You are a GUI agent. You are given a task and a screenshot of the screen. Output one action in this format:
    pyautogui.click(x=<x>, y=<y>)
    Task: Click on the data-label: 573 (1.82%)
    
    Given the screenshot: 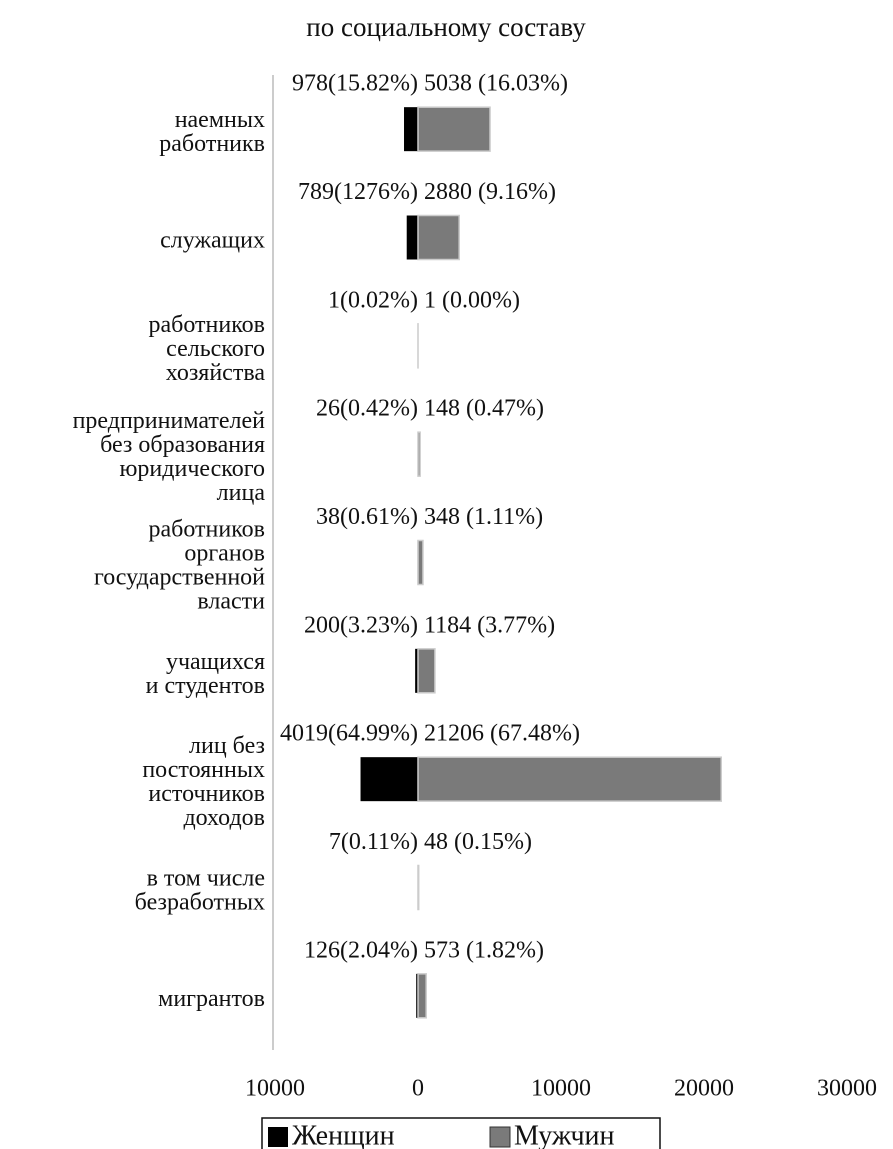 What is the action you would take?
    pyautogui.click(x=484, y=950)
    